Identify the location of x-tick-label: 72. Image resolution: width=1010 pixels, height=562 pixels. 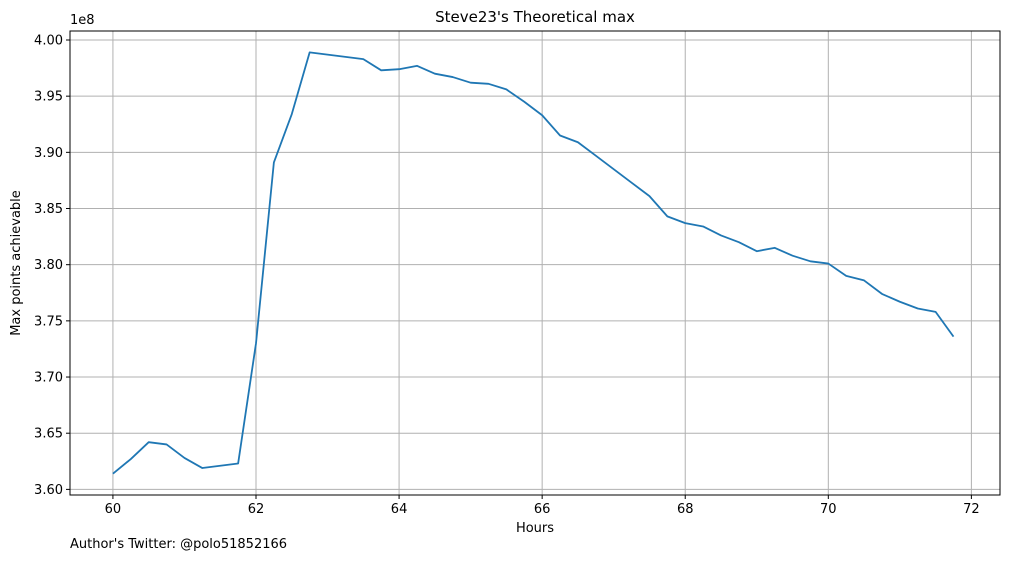
(971, 509).